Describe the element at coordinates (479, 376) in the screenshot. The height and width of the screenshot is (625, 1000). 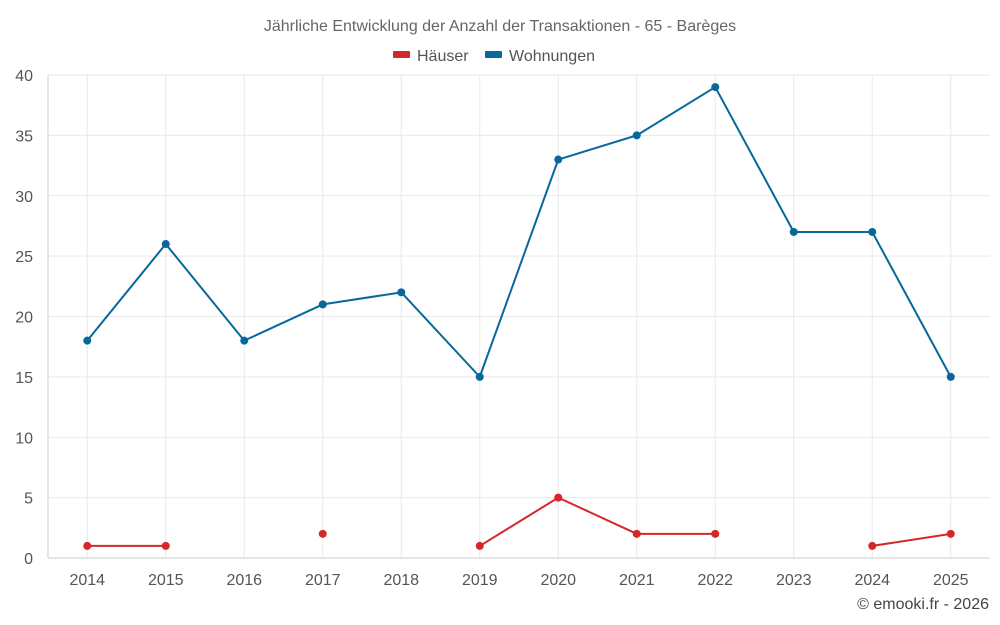
I see `data-point-wohnungen-2019` at that location.